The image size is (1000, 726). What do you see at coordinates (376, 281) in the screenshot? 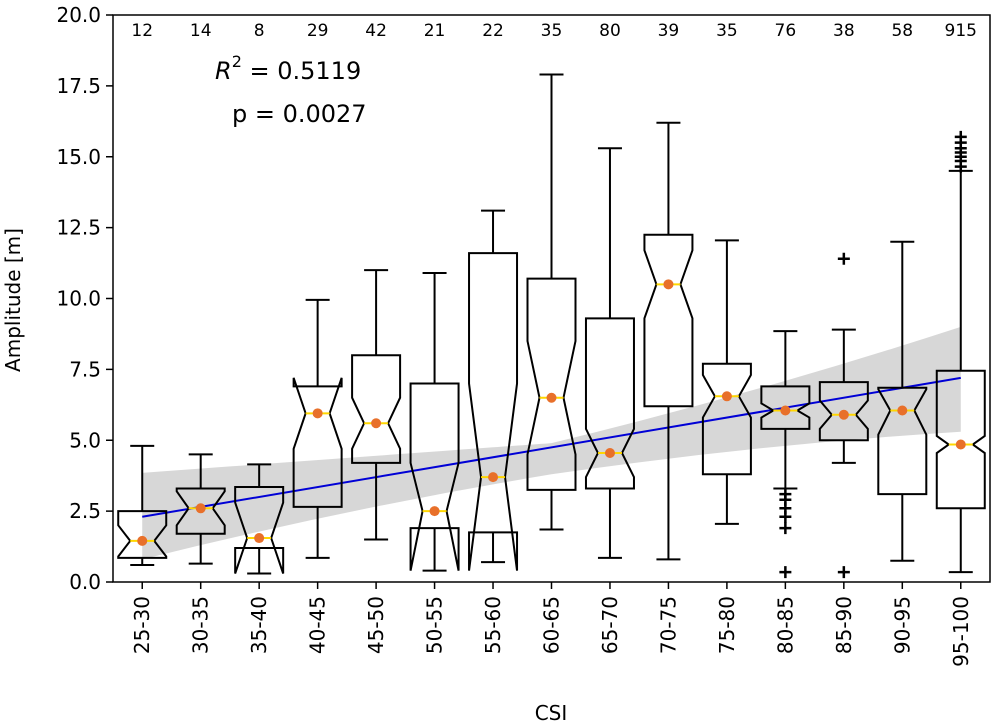
I see `box-45-50: 42` at bounding box center [376, 281].